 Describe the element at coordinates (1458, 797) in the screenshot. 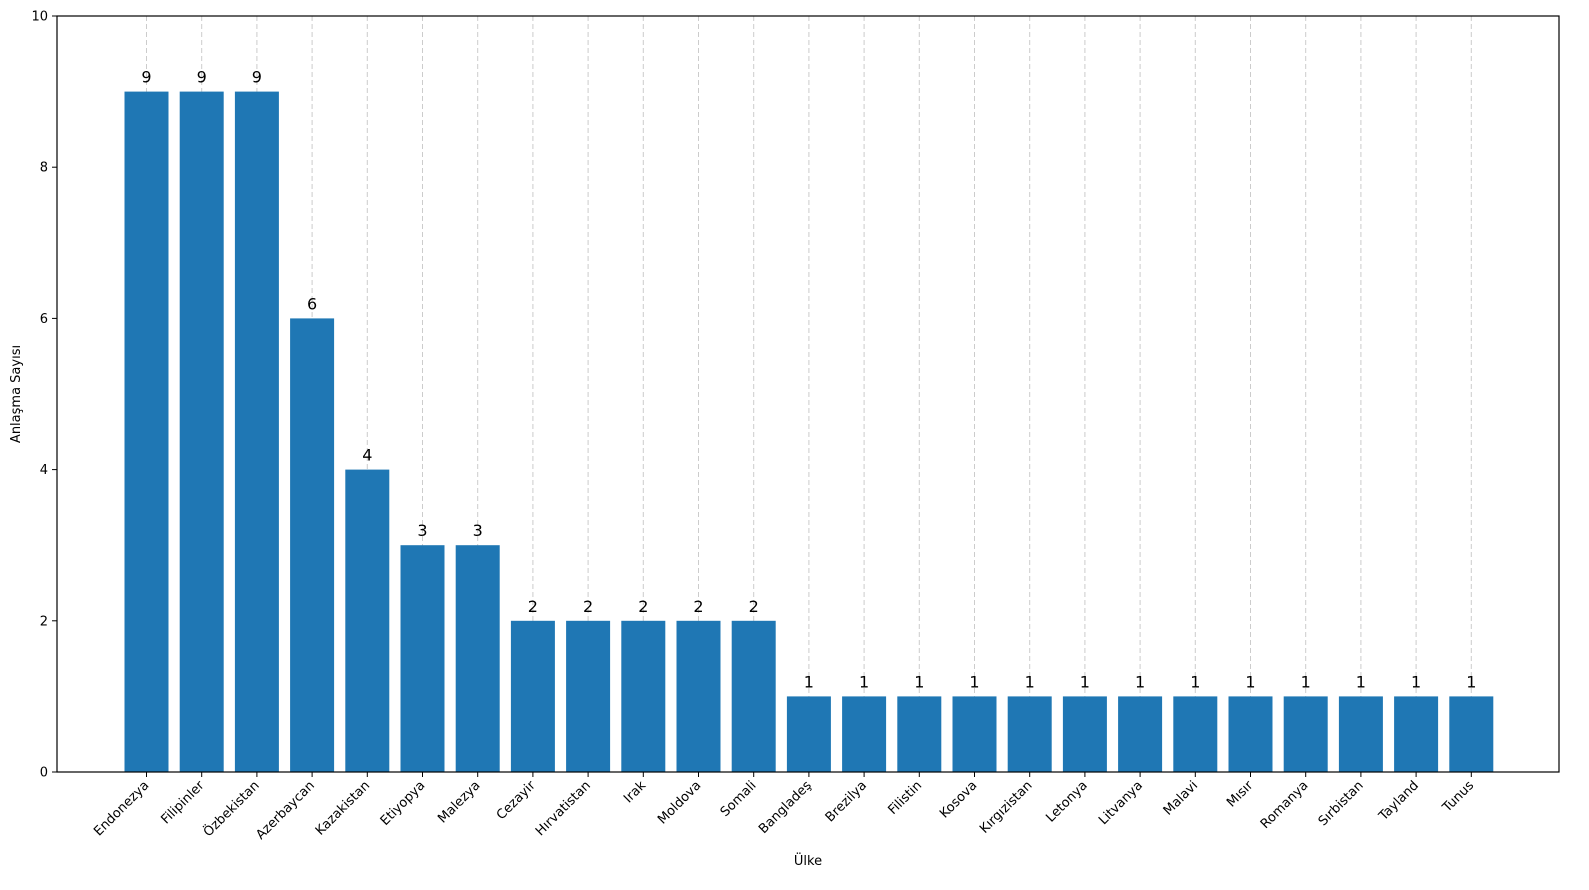

I see `x-tick-label: Tunus` at that location.